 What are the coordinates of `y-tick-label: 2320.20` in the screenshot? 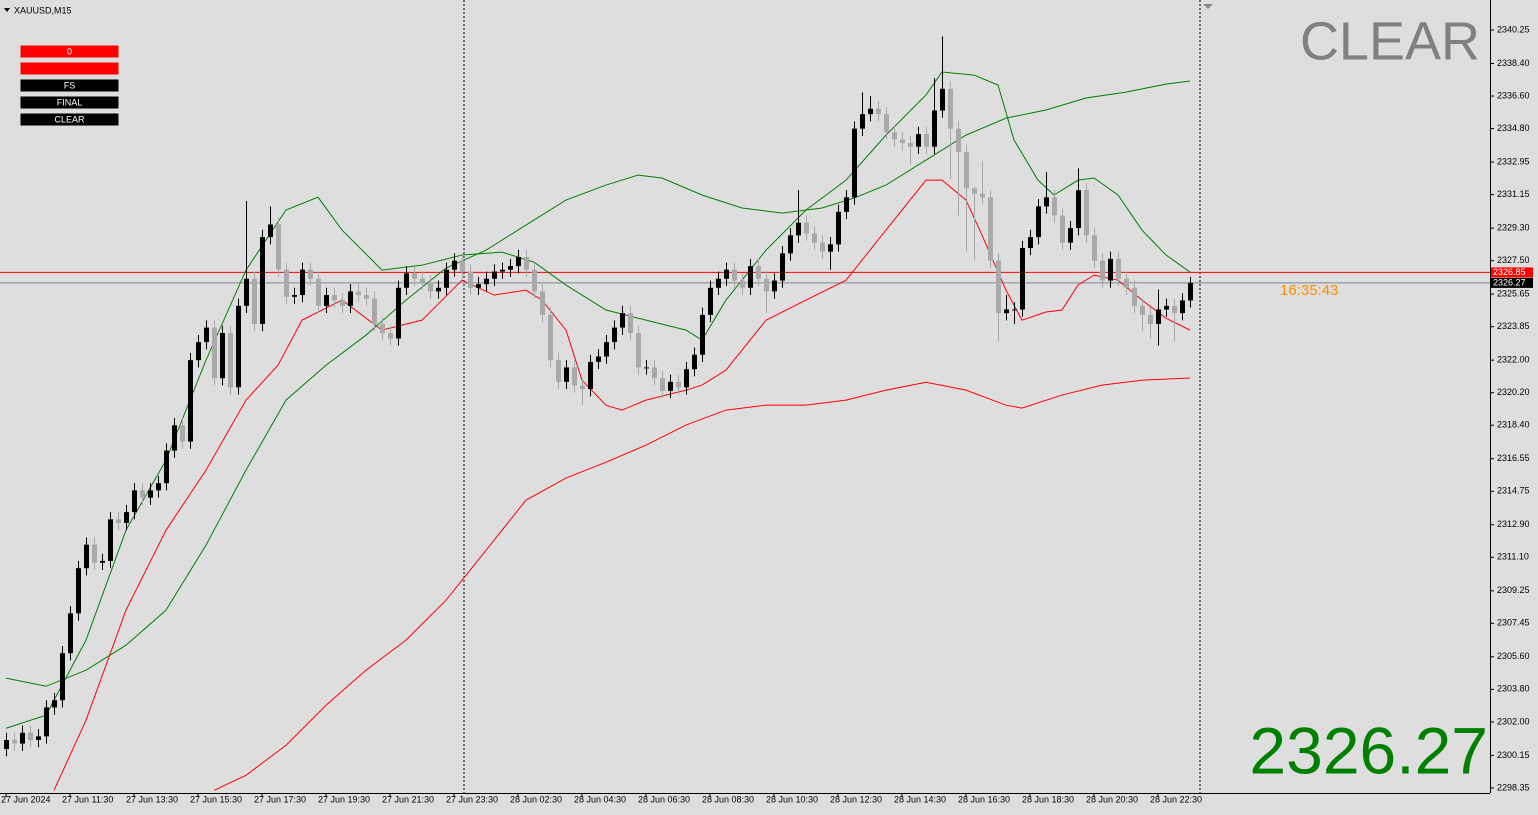 It's located at (1513, 392).